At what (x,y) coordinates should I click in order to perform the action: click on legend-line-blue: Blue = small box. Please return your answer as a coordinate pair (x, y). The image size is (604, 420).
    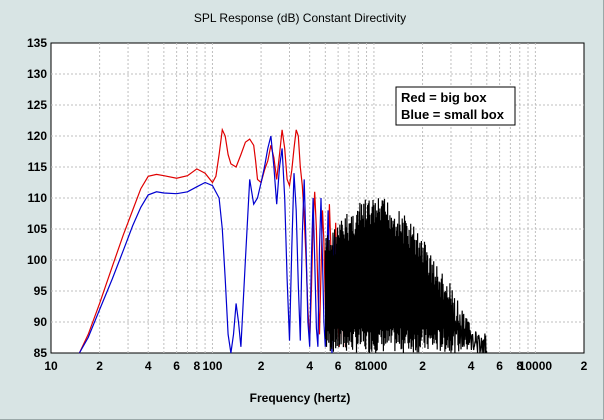
    Looking at the image, I should click on (453, 114).